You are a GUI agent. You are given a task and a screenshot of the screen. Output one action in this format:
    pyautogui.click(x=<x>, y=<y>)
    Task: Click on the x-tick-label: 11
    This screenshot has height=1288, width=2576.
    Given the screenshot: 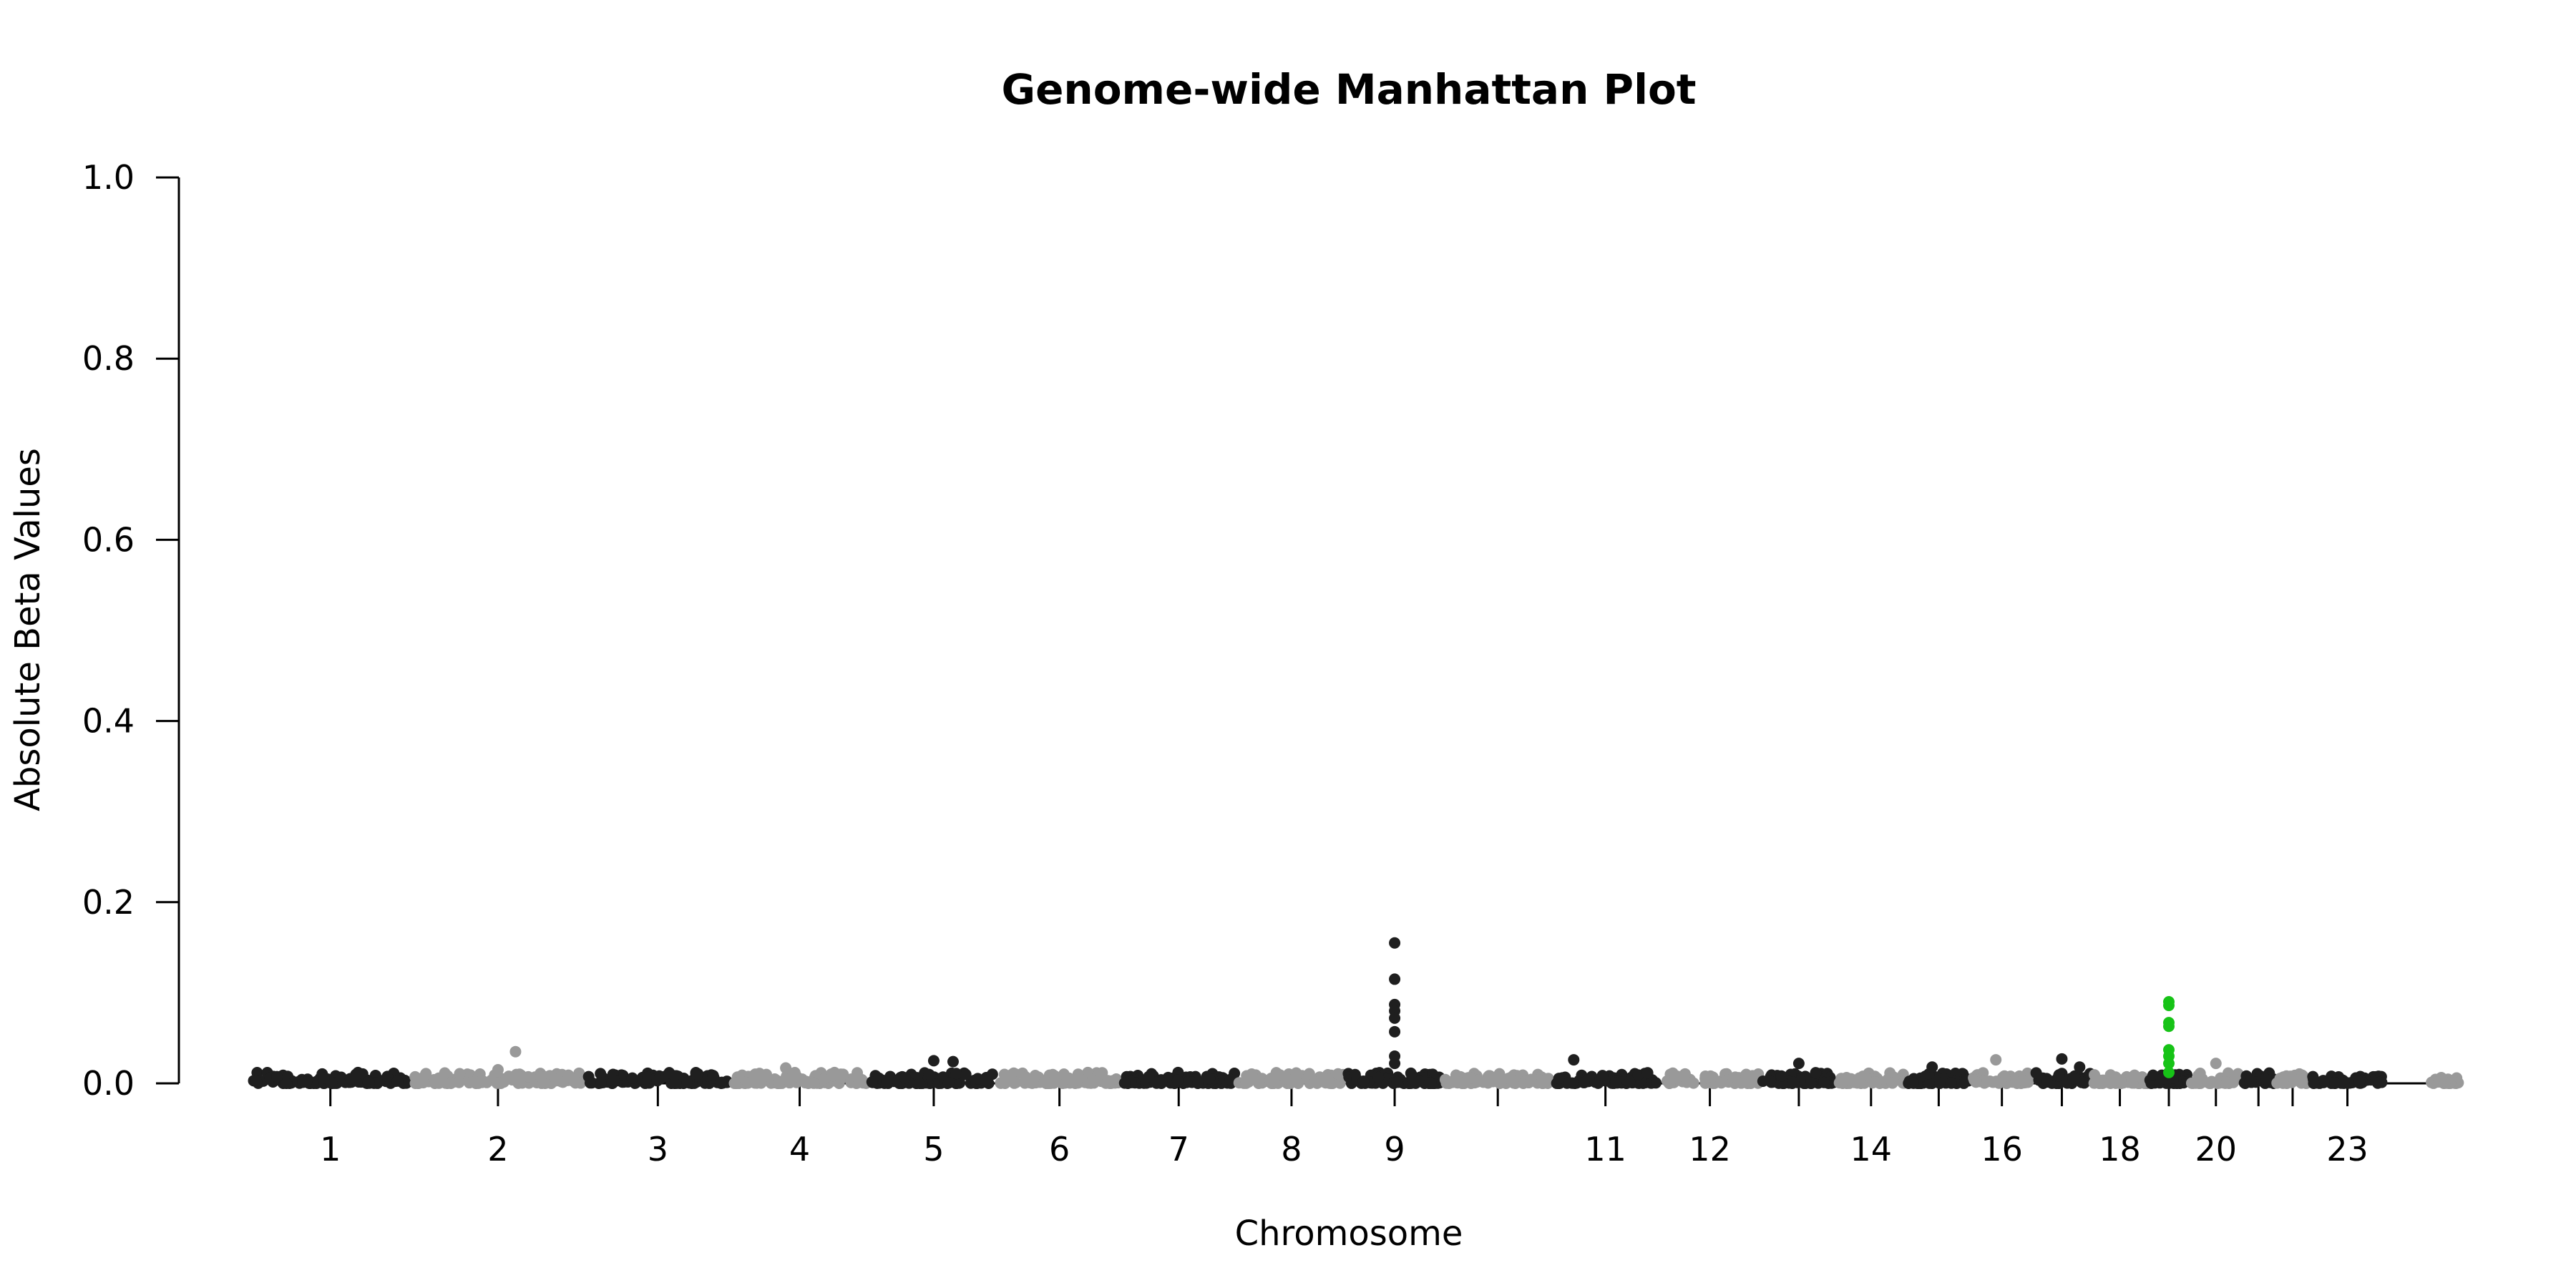 What is the action you would take?
    pyautogui.click(x=1605, y=1149)
    